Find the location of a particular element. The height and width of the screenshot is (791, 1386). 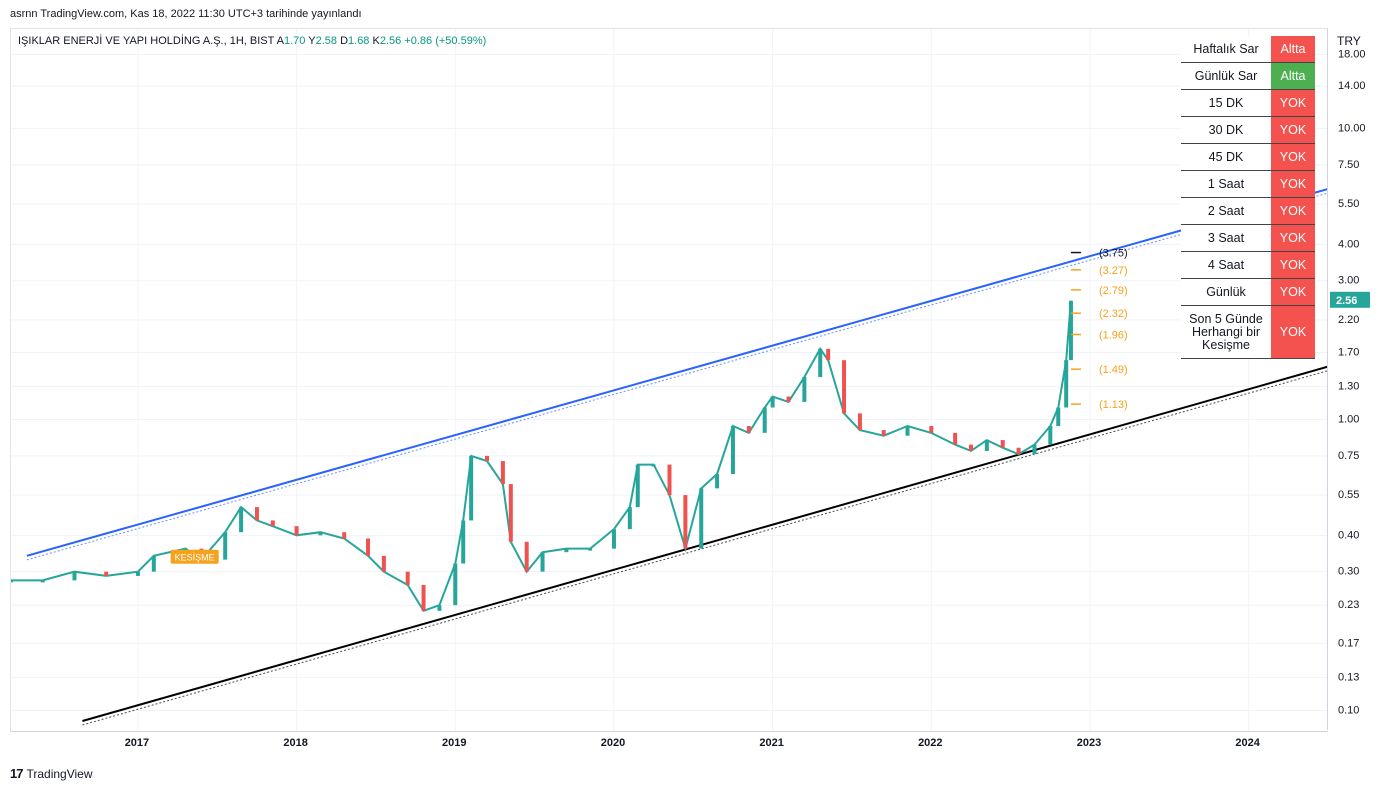

open-value: 1.70 is located at coordinates (294, 41).